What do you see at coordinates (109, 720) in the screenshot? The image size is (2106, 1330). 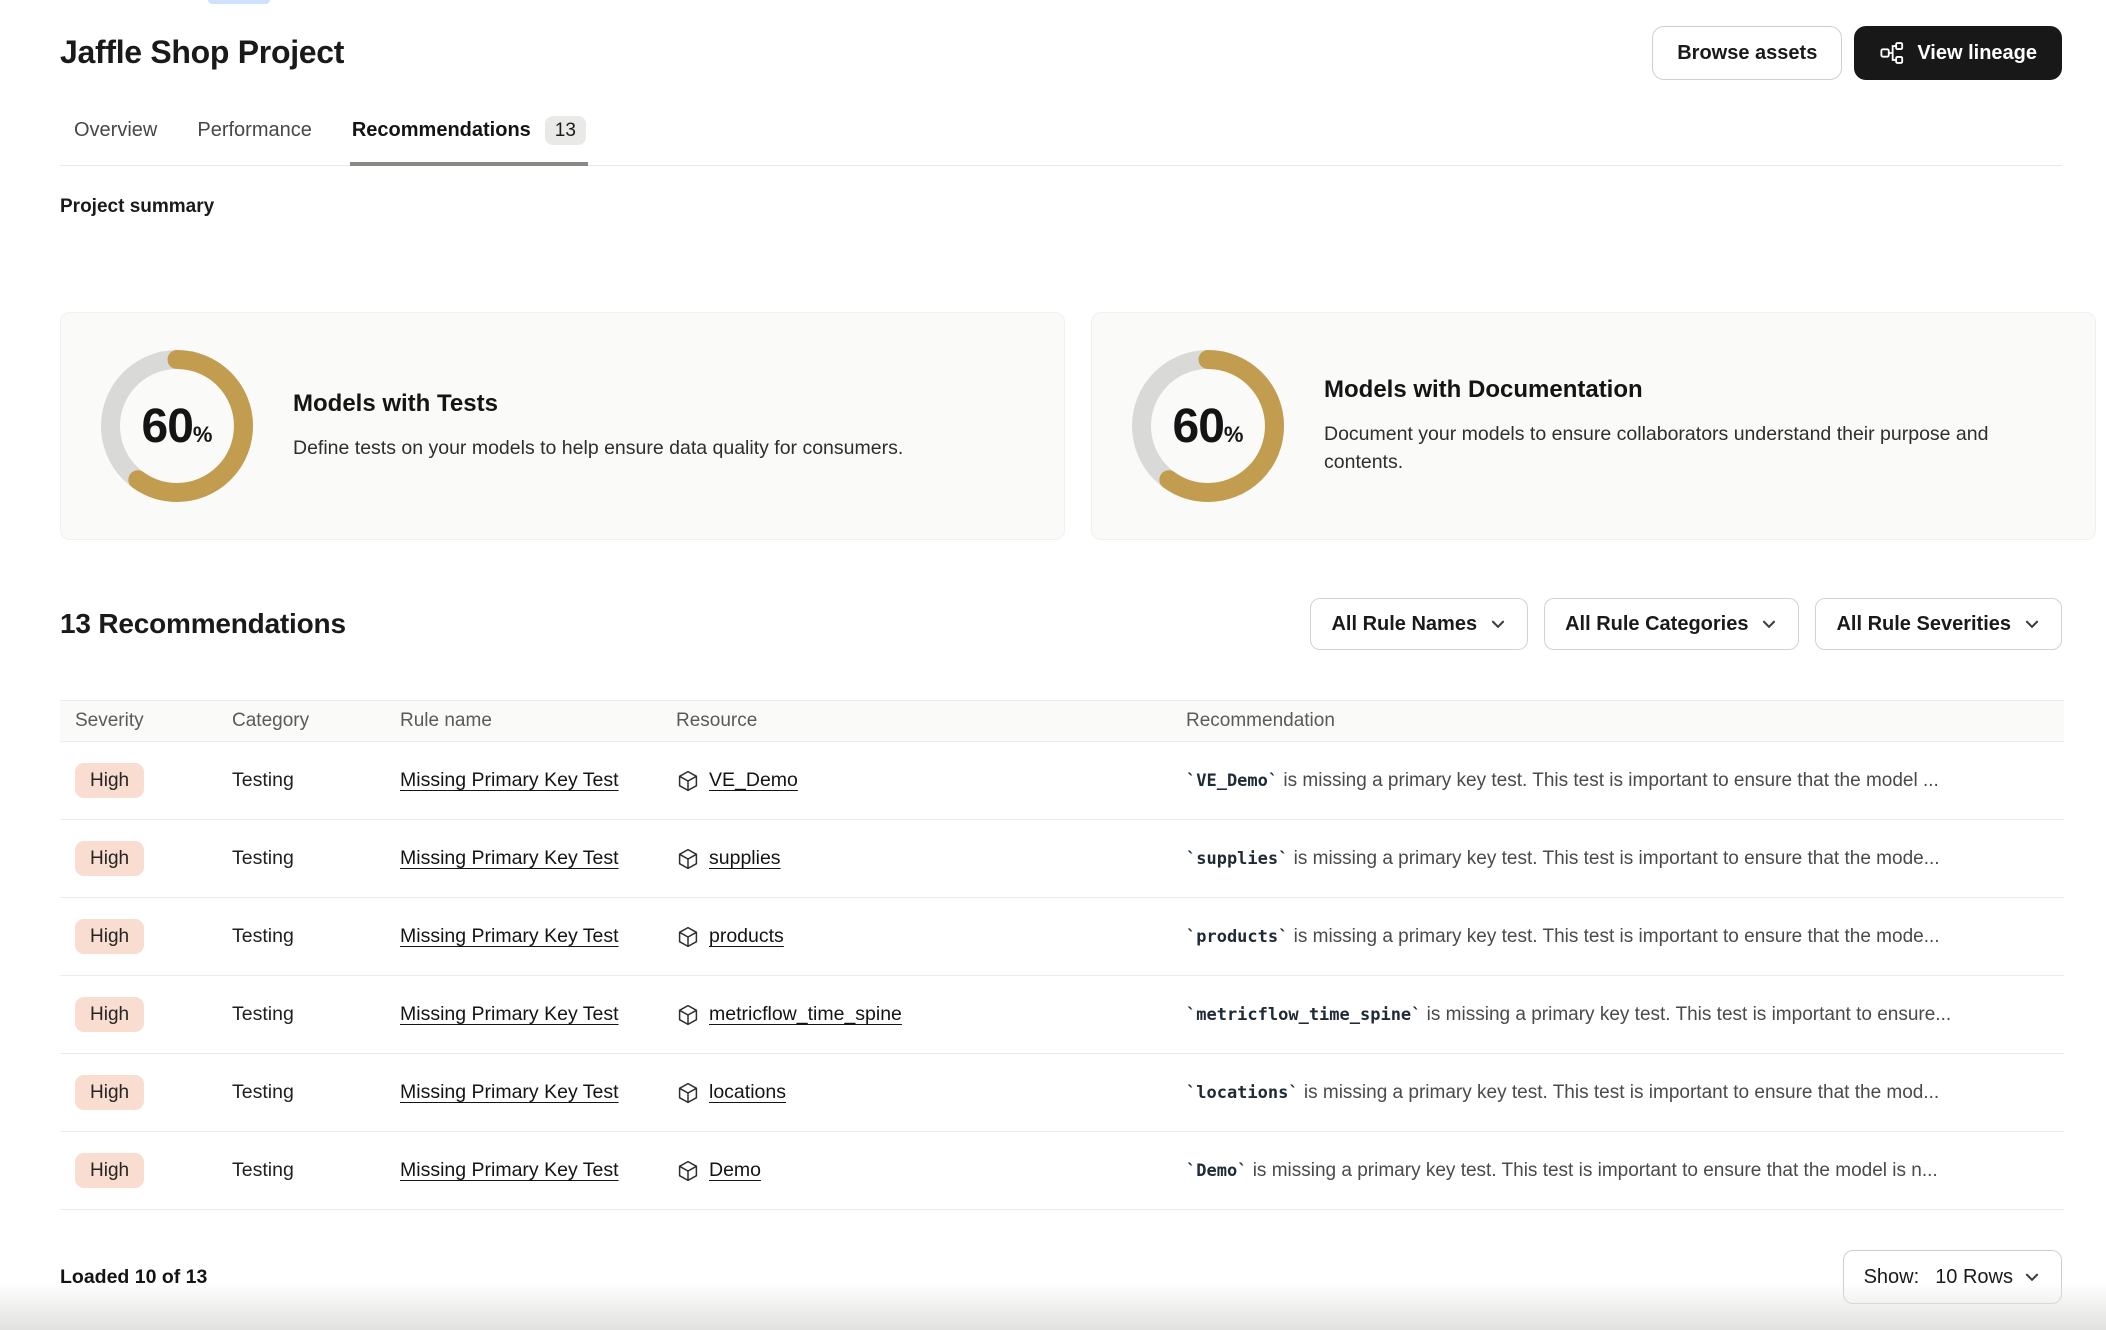 I see `column-header-severity: Severity` at bounding box center [109, 720].